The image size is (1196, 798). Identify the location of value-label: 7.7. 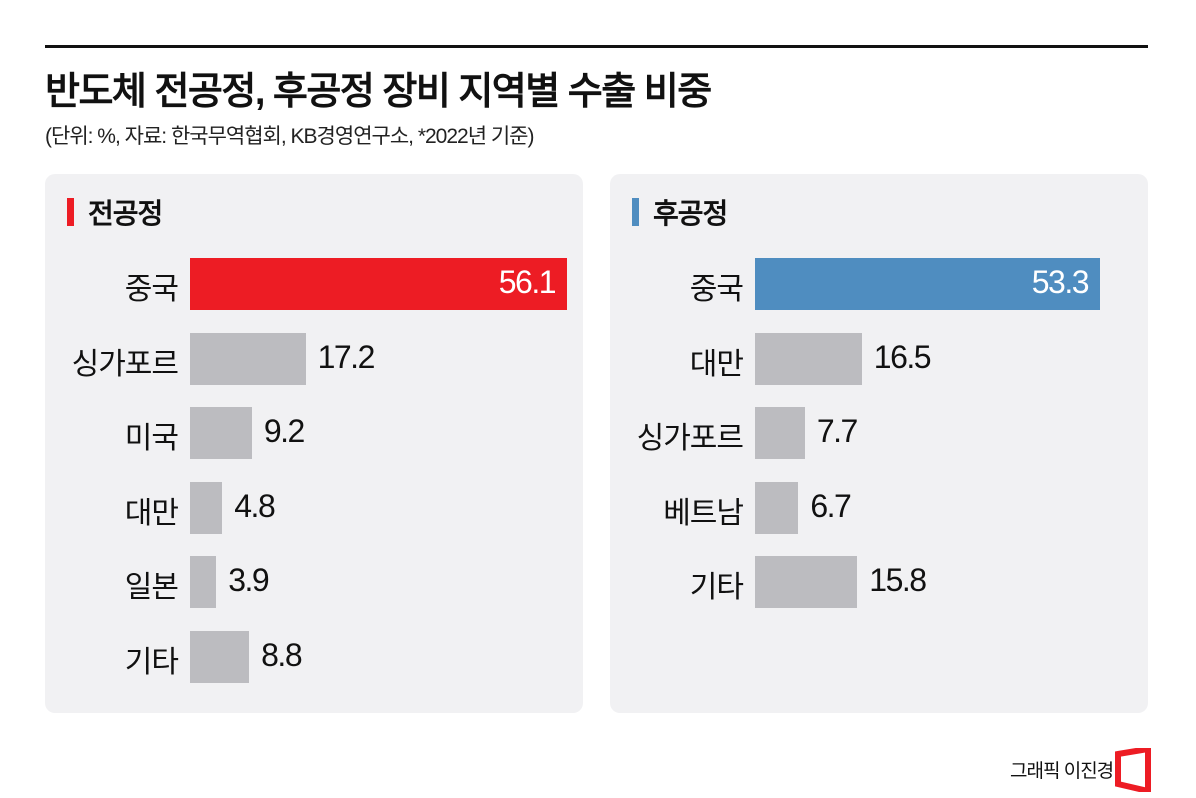
(837, 431).